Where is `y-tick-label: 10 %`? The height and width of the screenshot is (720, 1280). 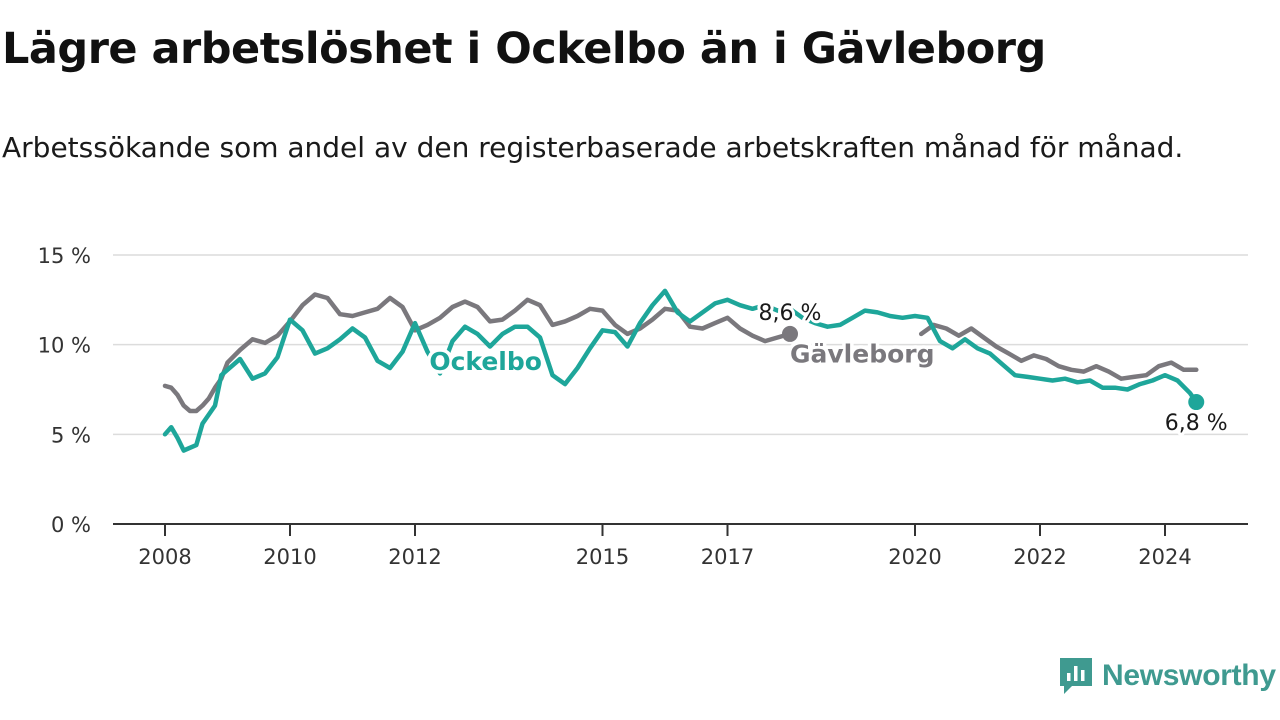 y-tick-label: 10 % is located at coordinates (64, 346).